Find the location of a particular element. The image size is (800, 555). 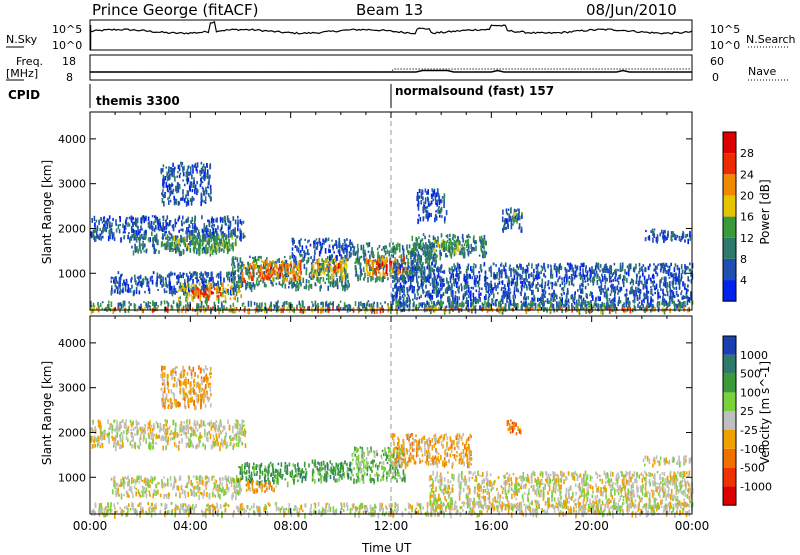

velocity-colorbar-tick-6: -500 is located at coordinates (752, 468).